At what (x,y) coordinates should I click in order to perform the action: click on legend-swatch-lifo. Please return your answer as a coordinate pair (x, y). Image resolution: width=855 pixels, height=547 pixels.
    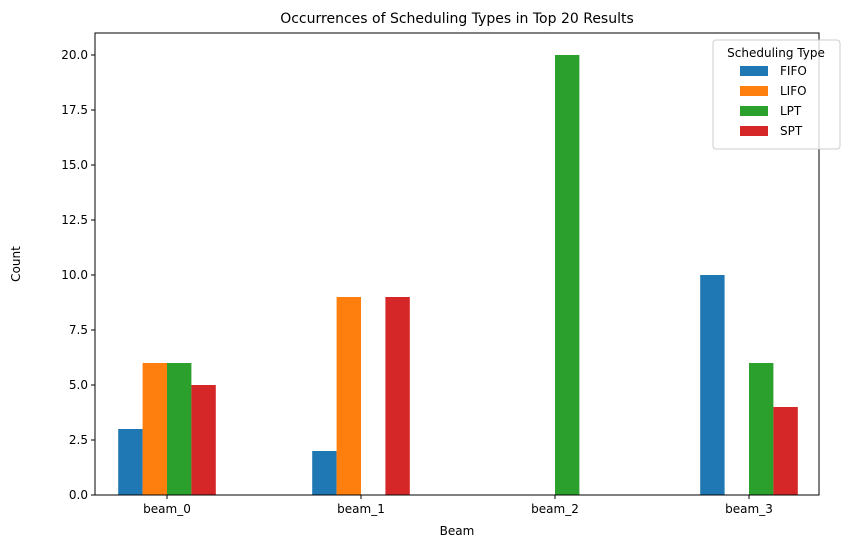
    Looking at the image, I should click on (754, 91).